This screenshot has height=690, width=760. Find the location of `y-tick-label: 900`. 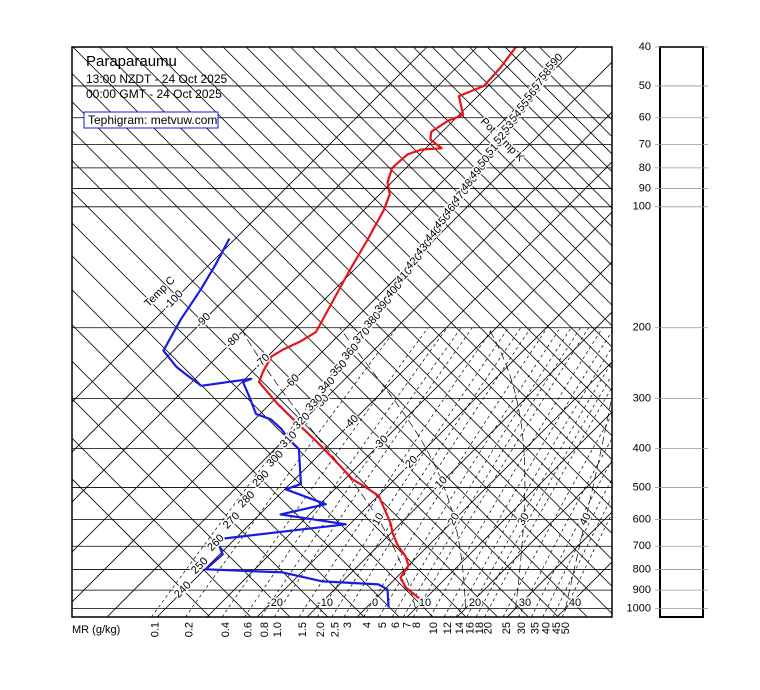

y-tick-label: 900 is located at coordinates (642, 590).